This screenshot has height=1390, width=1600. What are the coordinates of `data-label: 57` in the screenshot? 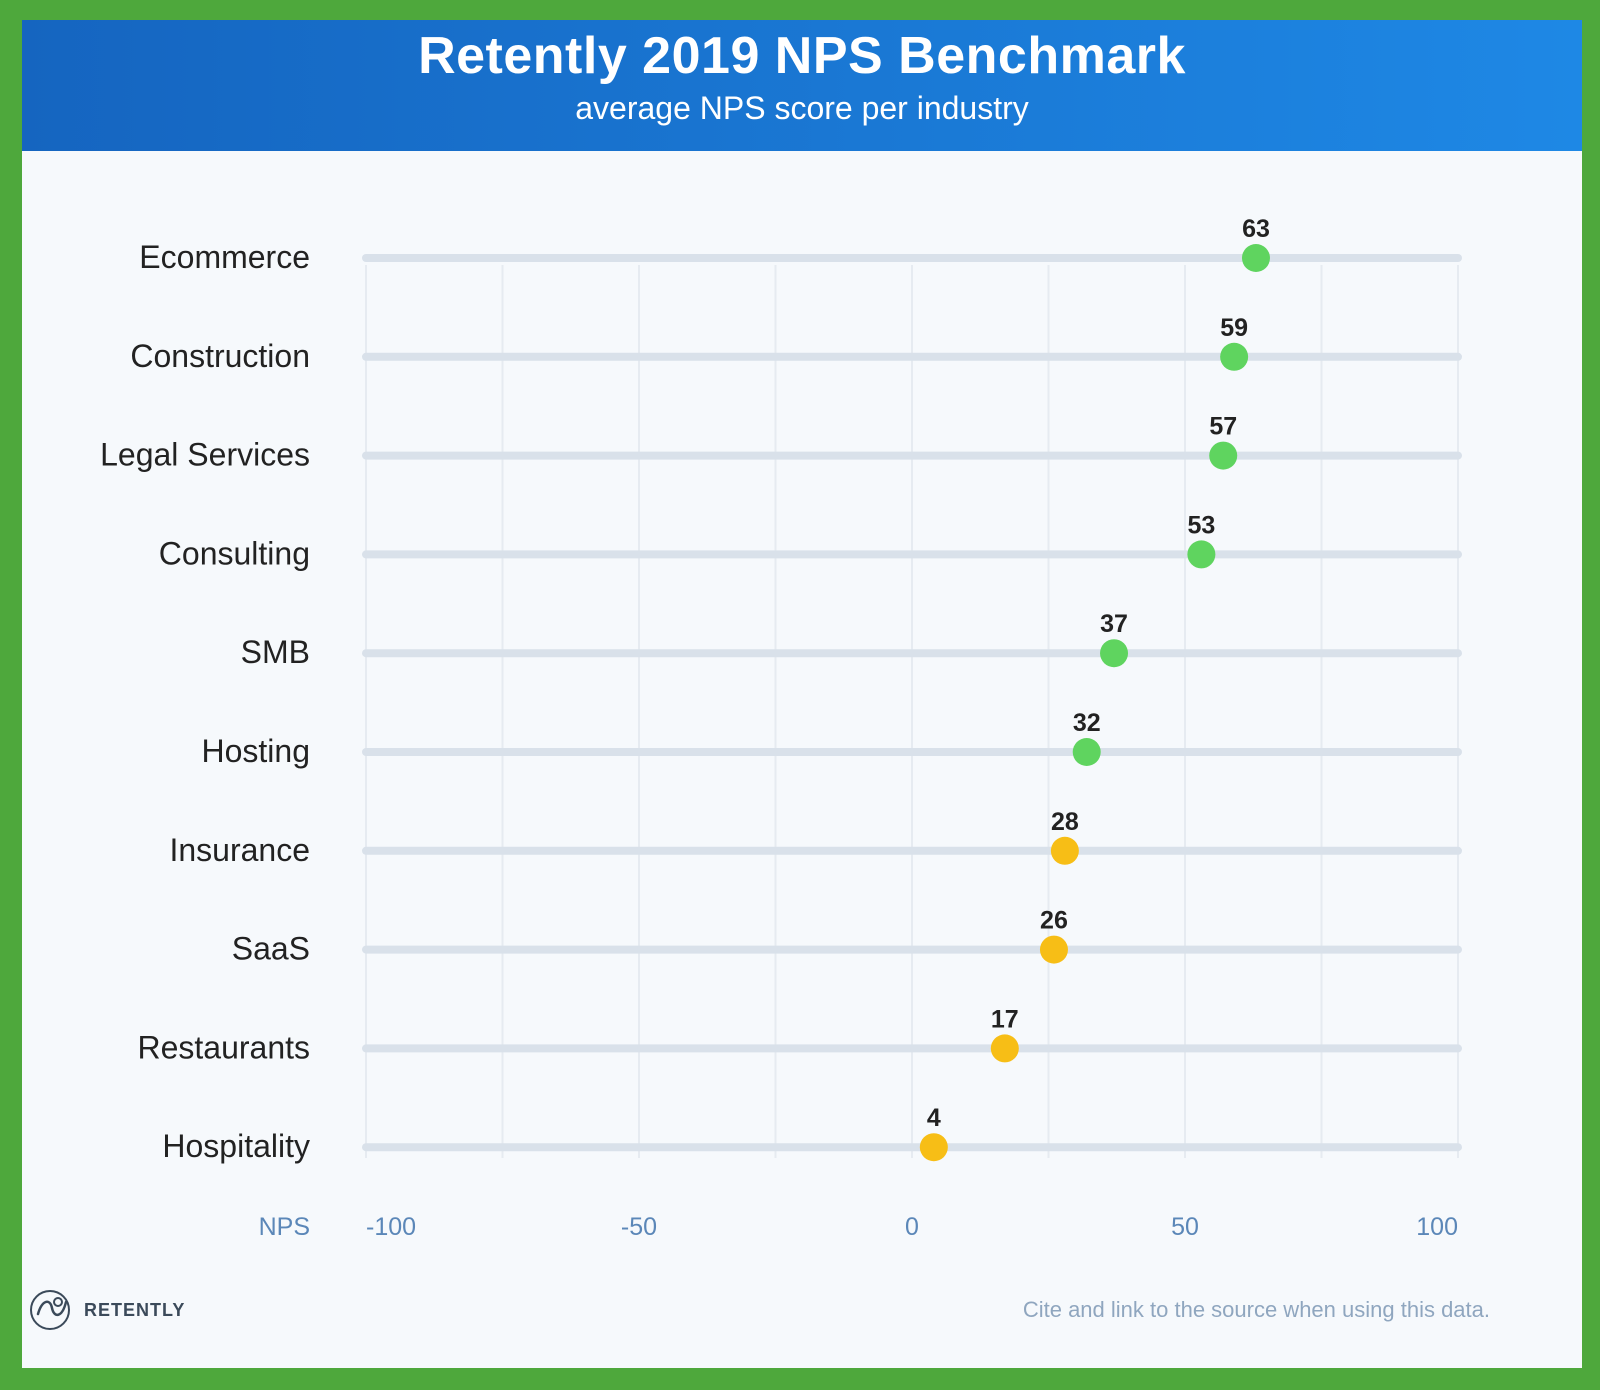 It's located at (1223, 427).